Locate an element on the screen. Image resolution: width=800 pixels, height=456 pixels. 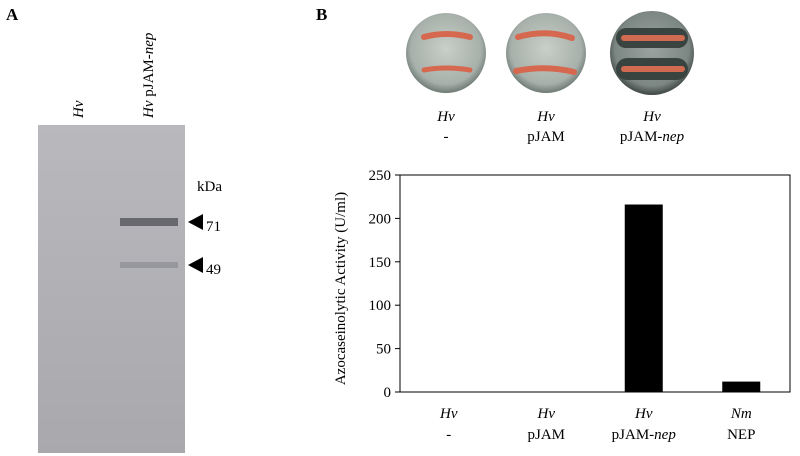
x-tick-label-part: nep is located at coordinates (665, 435).